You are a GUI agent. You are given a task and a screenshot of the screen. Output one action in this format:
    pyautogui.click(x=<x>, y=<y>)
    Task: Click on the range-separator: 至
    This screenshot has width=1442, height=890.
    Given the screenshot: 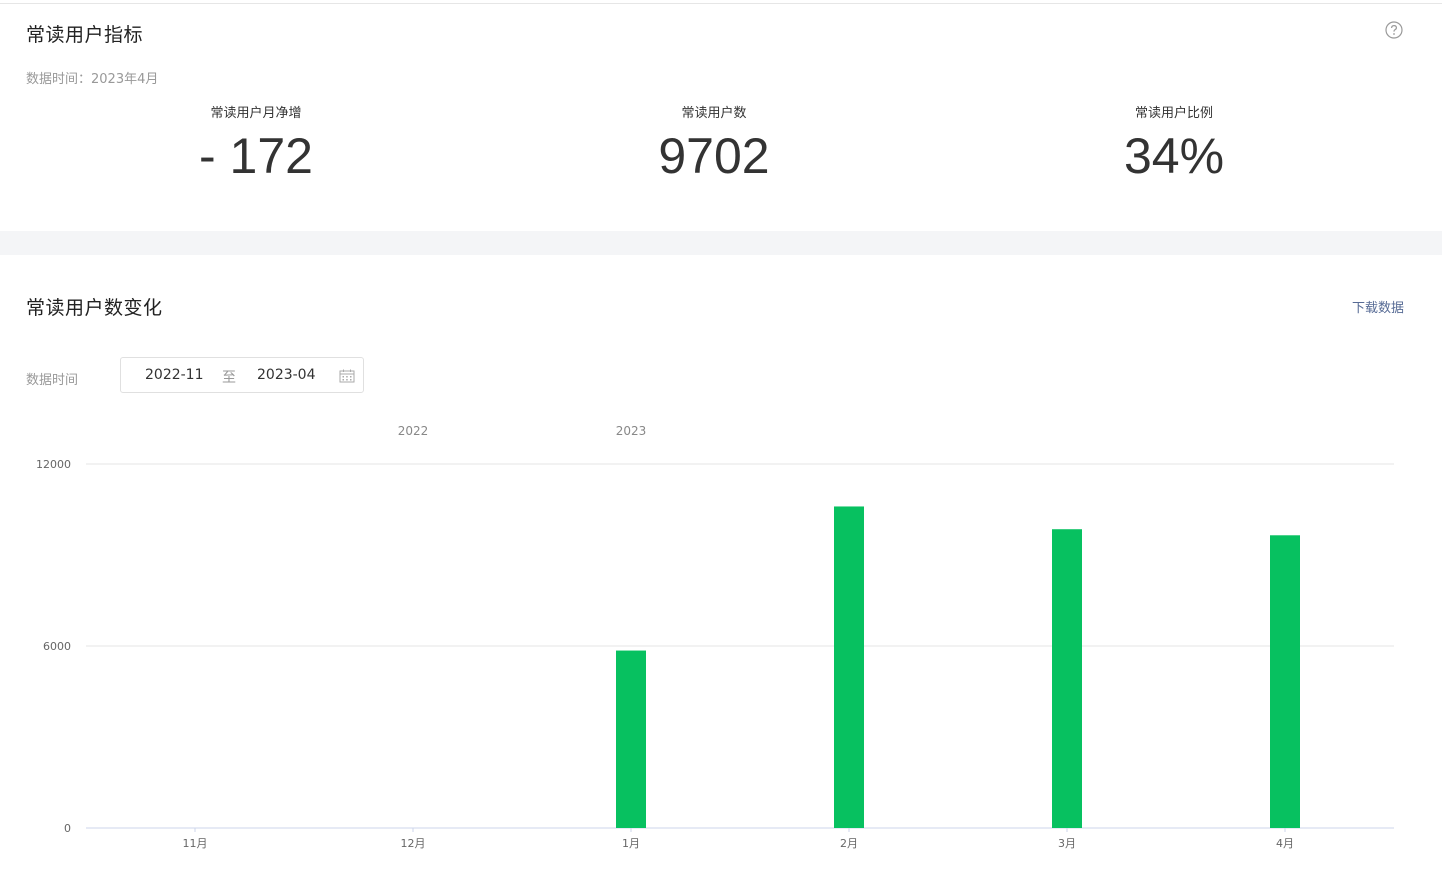 What is the action you would take?
    pyautogui.click(x=229, y=378)
    